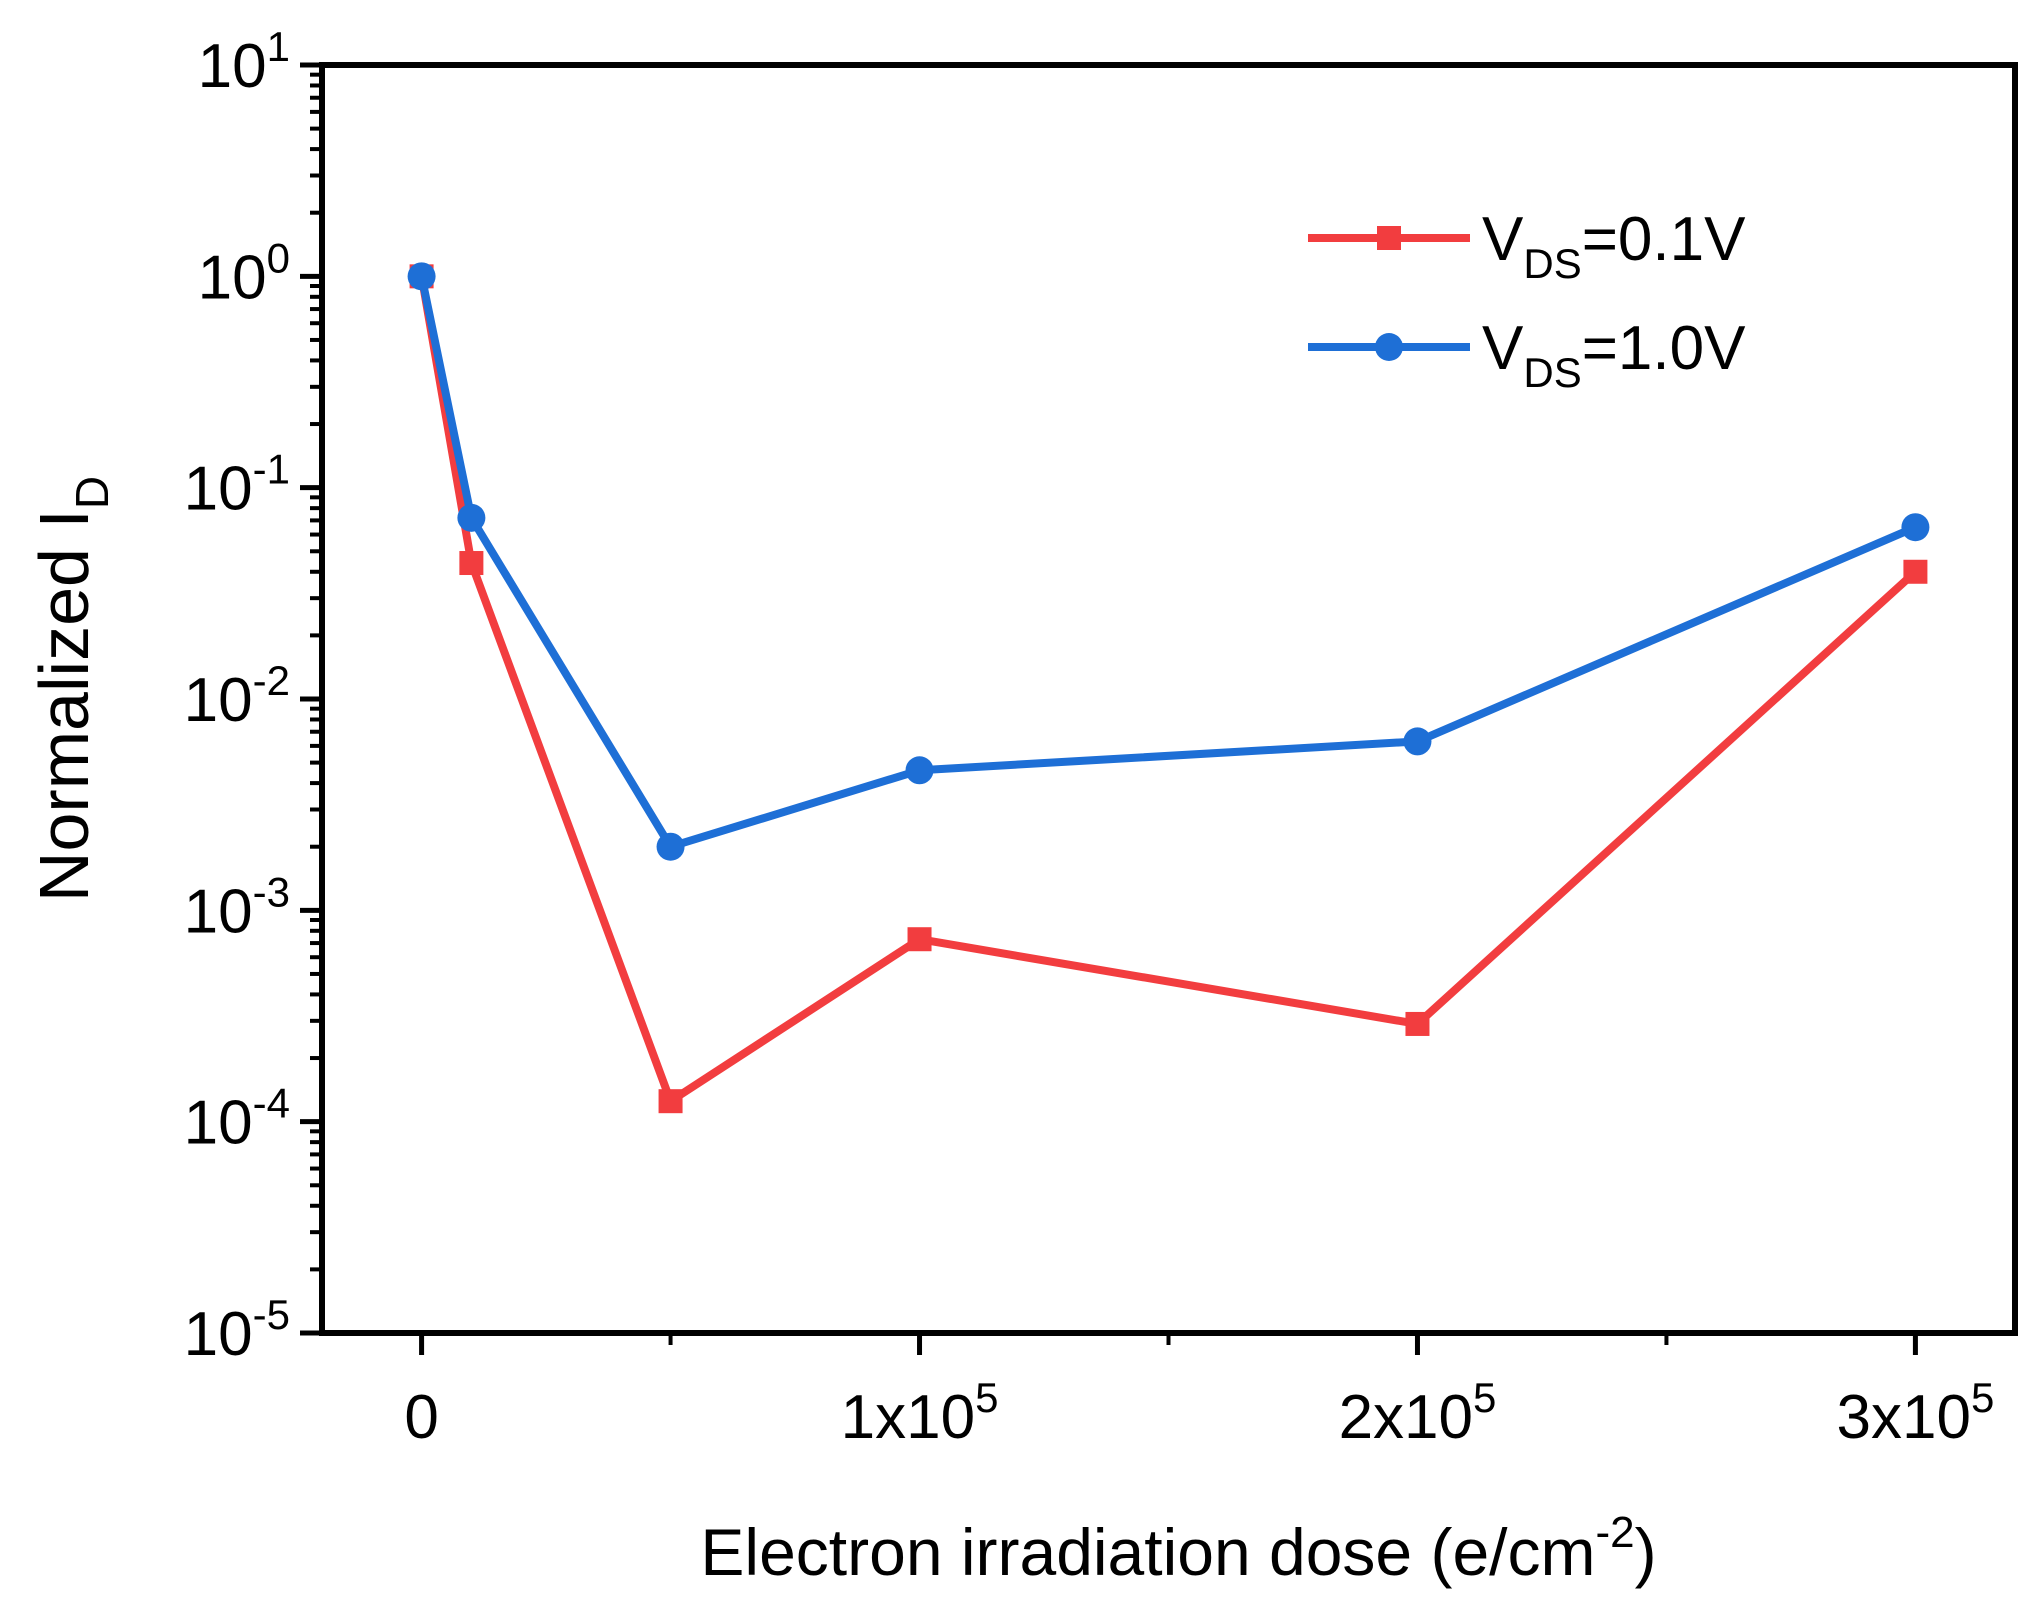 This screenshot has width=2040, height=1615. What do you see at coordinates (237, 907) in the screenshot?
I see `y-tick-label: 10⁻³` at bounding box center [237, 907].